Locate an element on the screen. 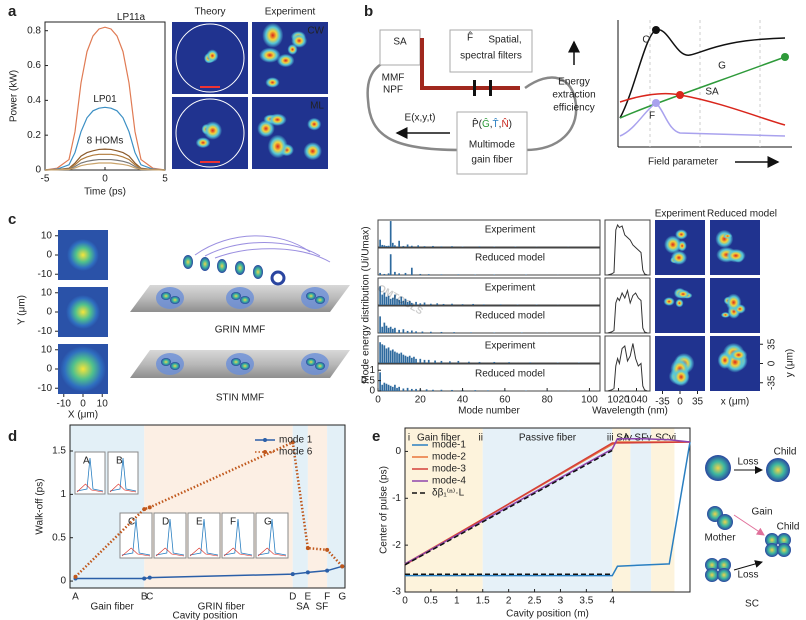  x-axis-label: Wavelength (nm) is located at coordinates (630, 411).